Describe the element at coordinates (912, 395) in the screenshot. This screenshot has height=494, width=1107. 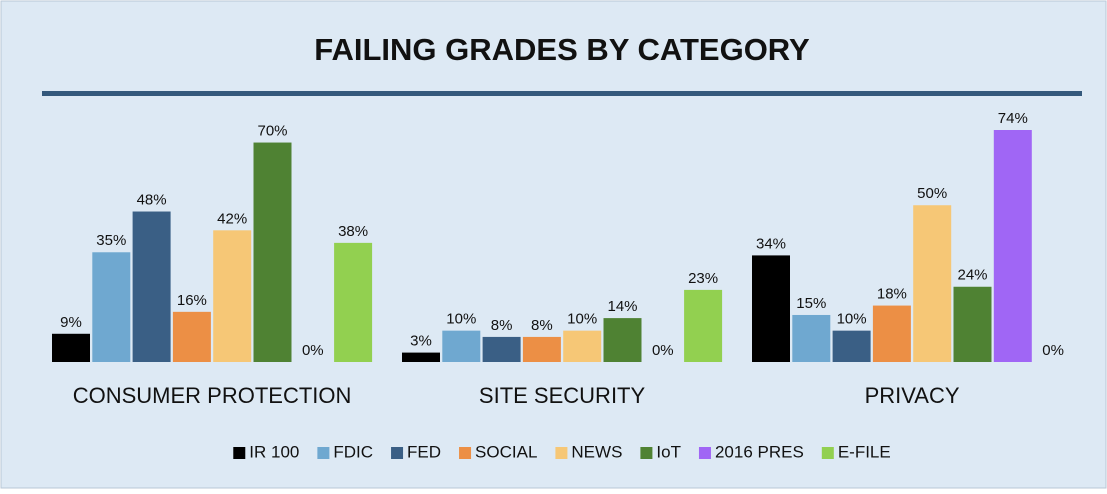
I see `x-tick-label: PRIVACY` at that location.